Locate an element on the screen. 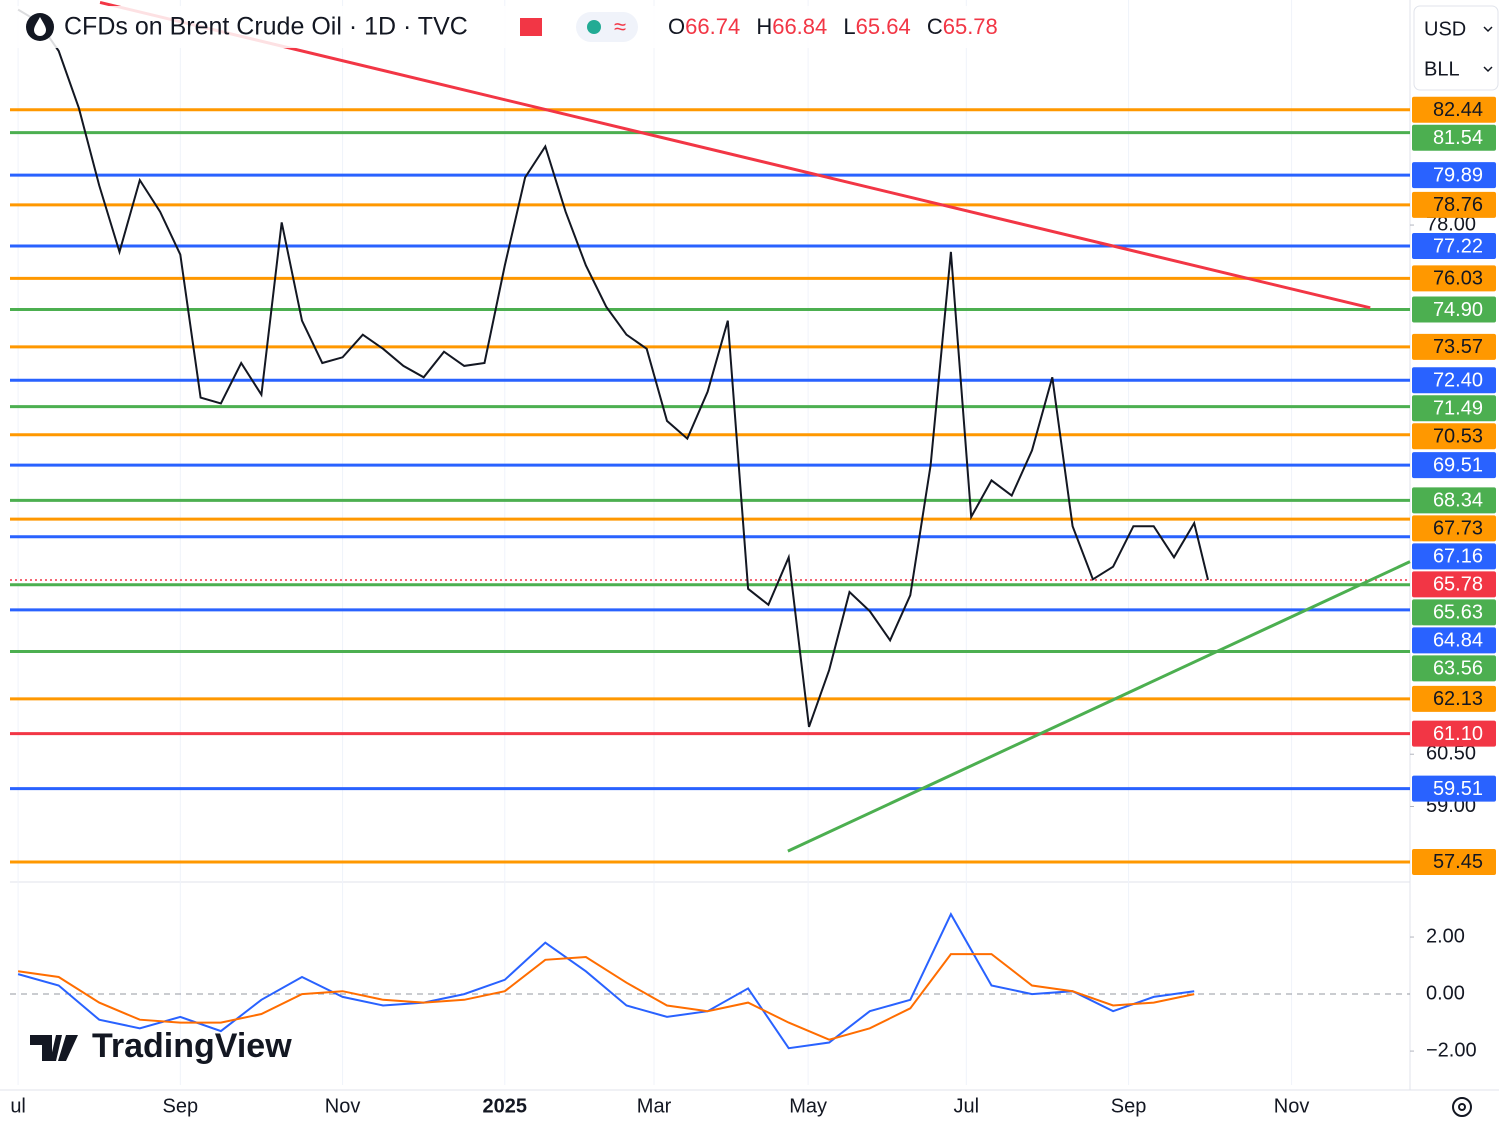 The width and height of the screenshot is (1499, 1129). y-tick-label: 60.50 is located at coordinates (1451, 754).